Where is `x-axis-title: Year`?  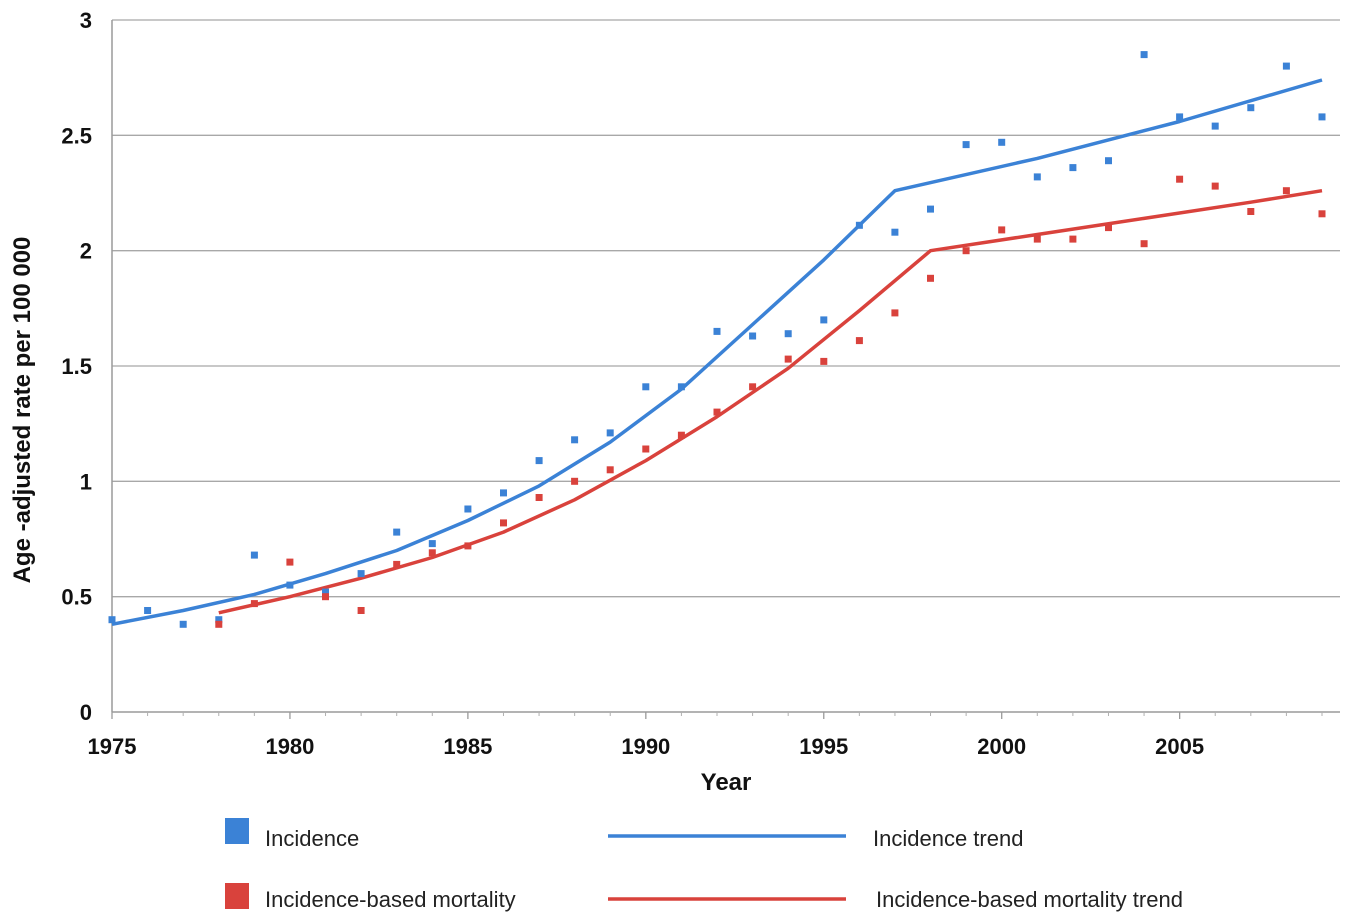 x-axis-title: Year is located at coordinates (726, 782).